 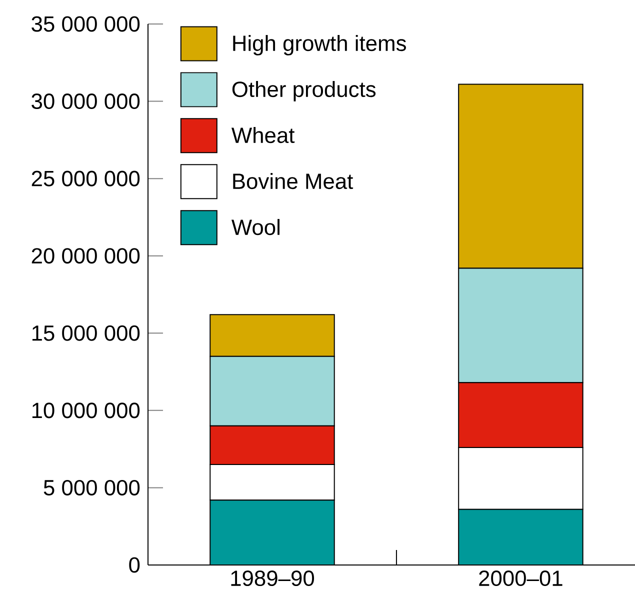 What do you see at coordinates (304, 91) in the screenshot?
I see `legend-label: Other products` at bounding box center [304, 91].